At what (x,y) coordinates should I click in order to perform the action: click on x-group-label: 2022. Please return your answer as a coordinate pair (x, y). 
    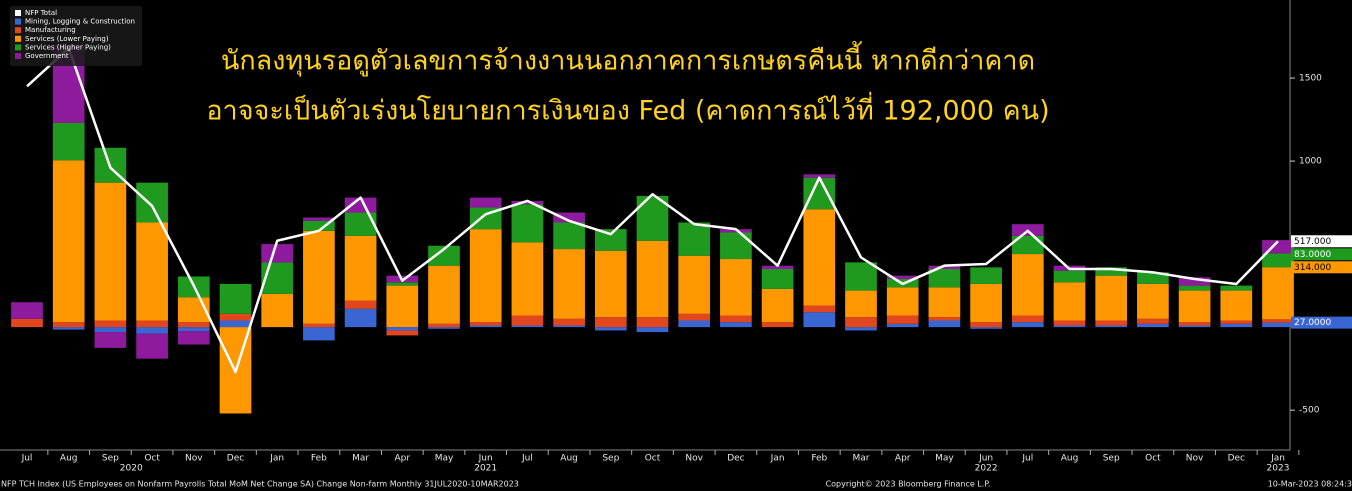
    Looking at the image, I should click on (986, 469).